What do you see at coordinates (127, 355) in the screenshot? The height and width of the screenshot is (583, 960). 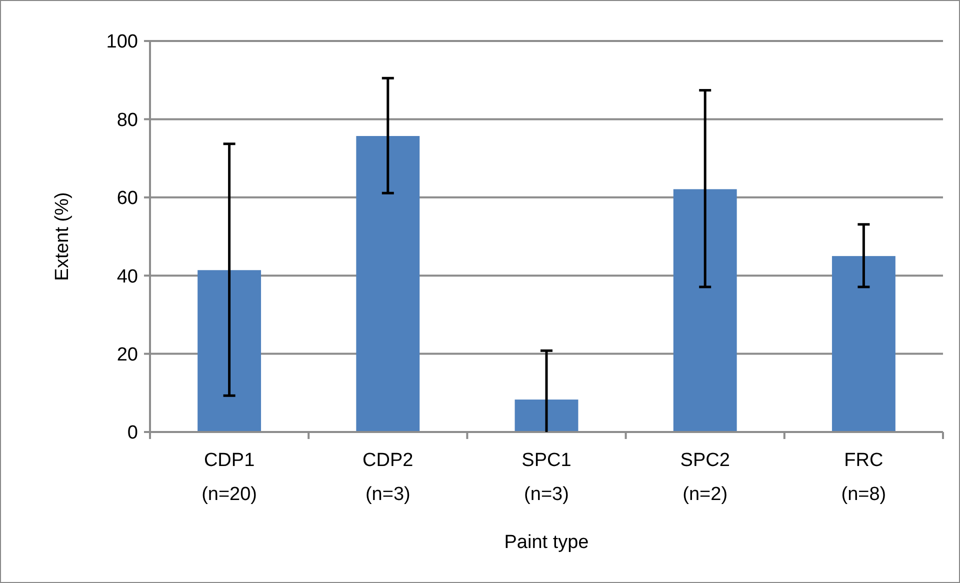 I see `y-tick-label: 20` at bounding box center [127, 355].